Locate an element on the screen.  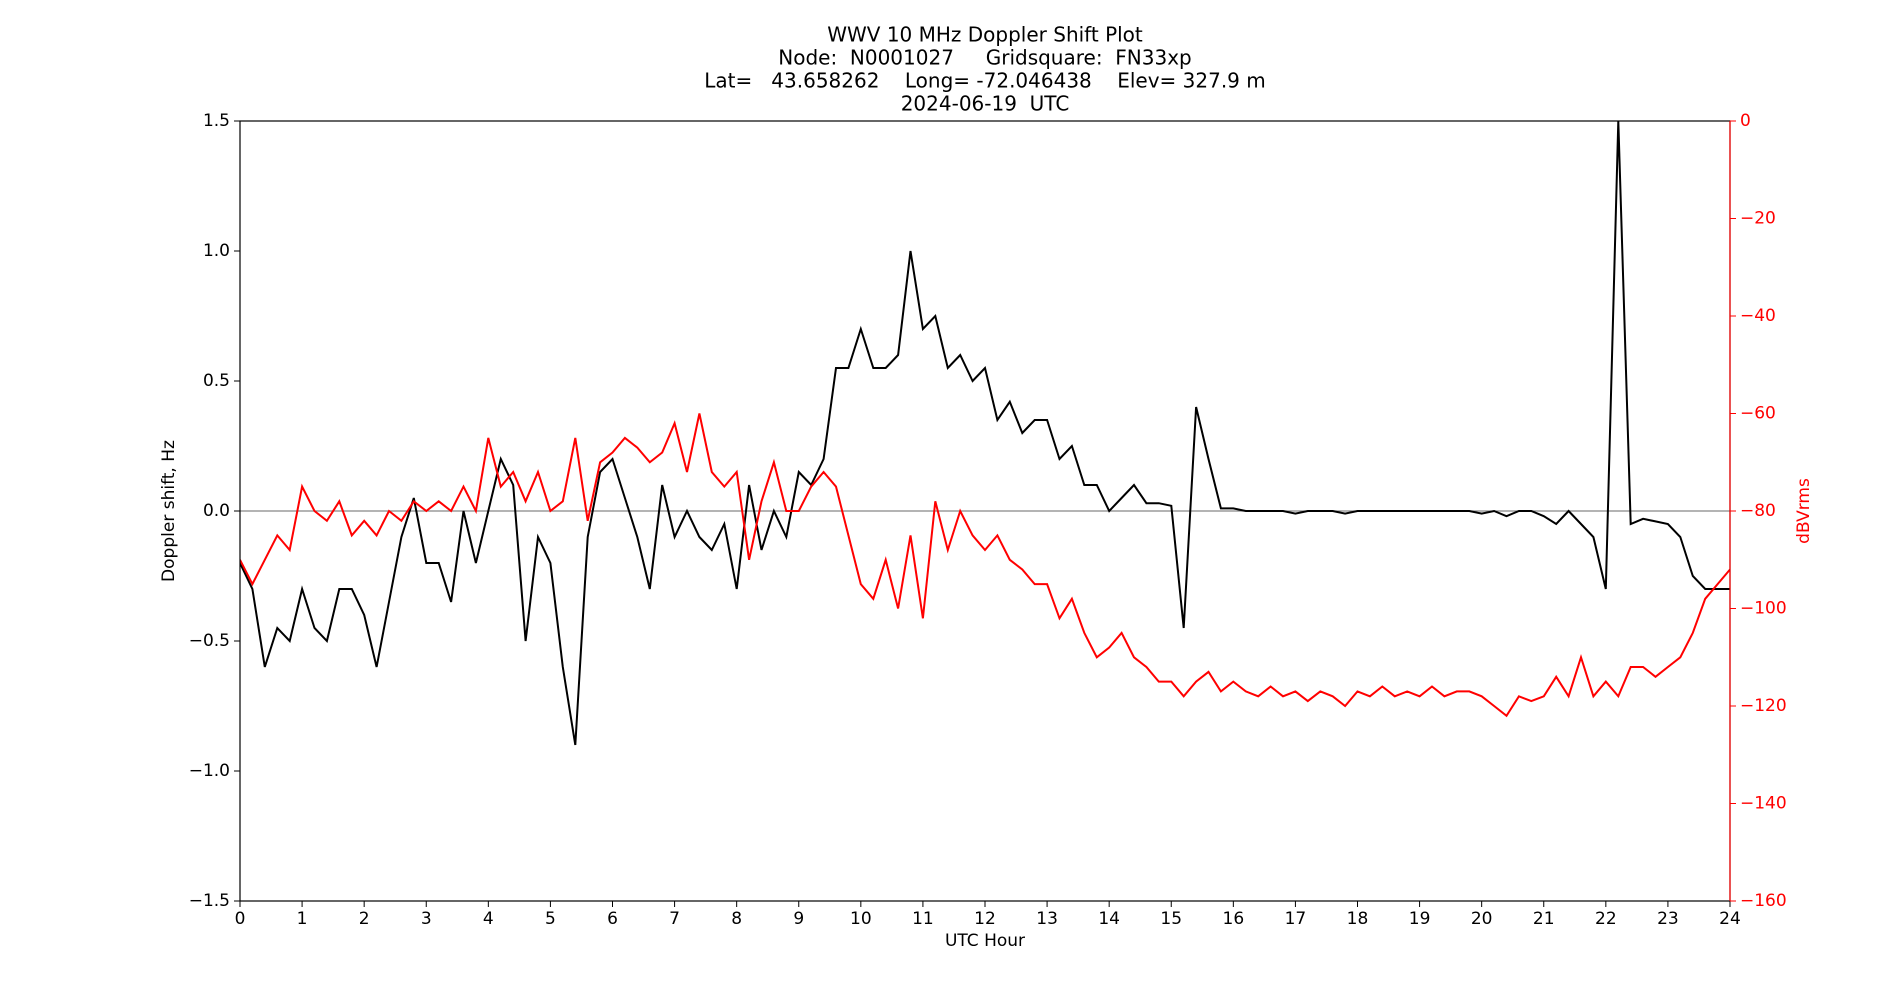
y-tick-label: 0.0 is located at coordinates (216, 511).